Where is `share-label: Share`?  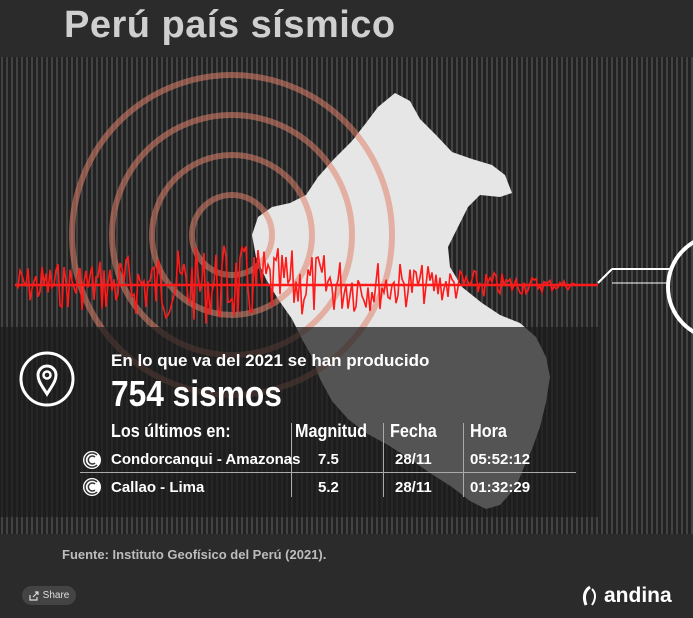 share-label: Share is located at coordinates (56, 595).